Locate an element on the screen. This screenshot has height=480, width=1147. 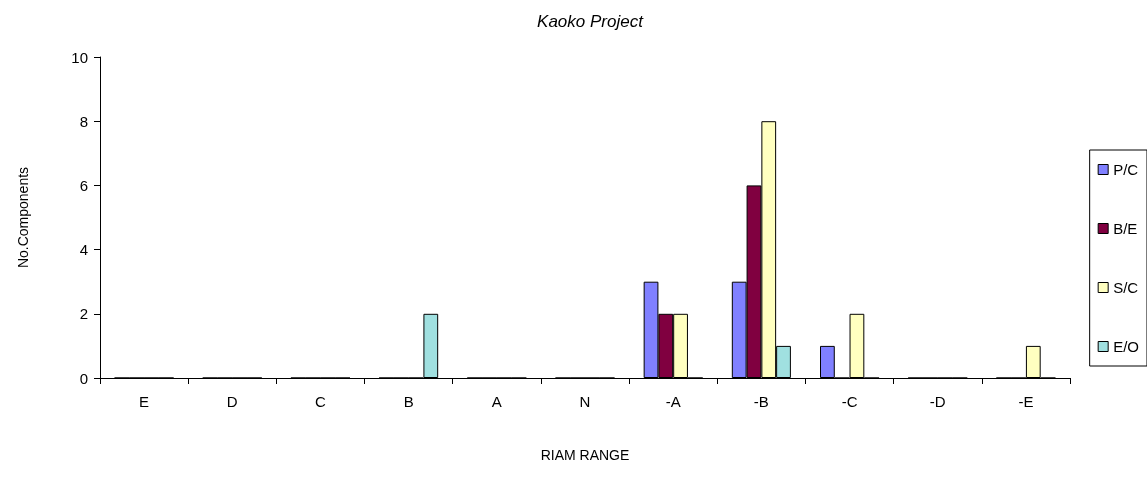
y-tick-label: 2 is located at coordinates (83, 314).